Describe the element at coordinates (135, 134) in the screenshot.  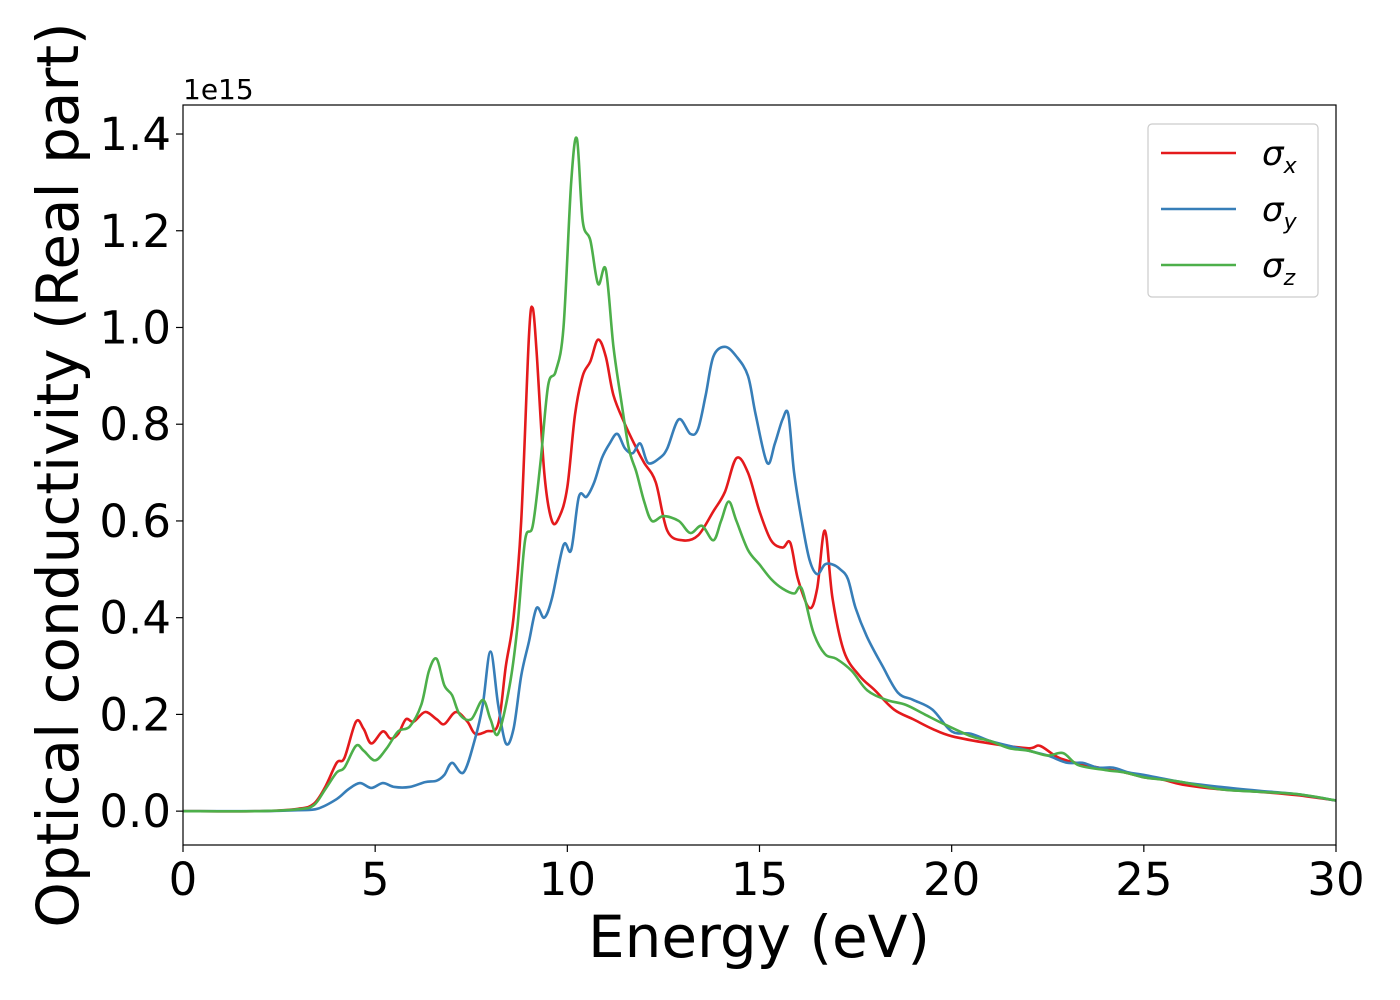
I see `y-tick-label: 1.4` at that location.